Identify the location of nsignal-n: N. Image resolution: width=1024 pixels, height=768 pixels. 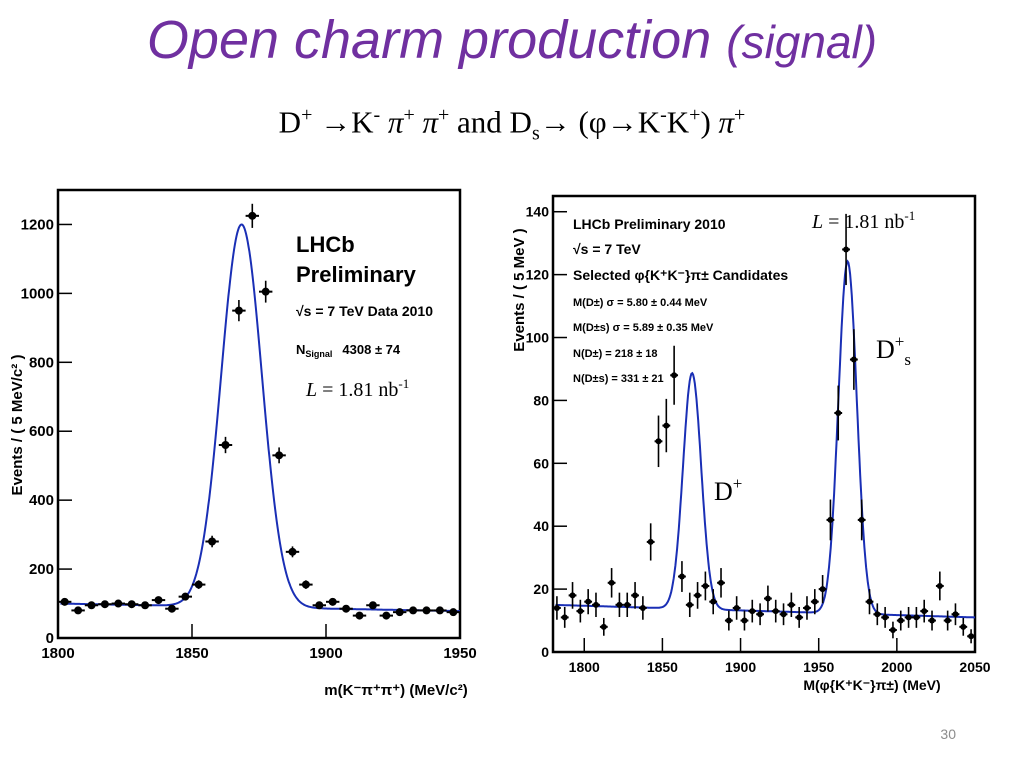
(300, 349).